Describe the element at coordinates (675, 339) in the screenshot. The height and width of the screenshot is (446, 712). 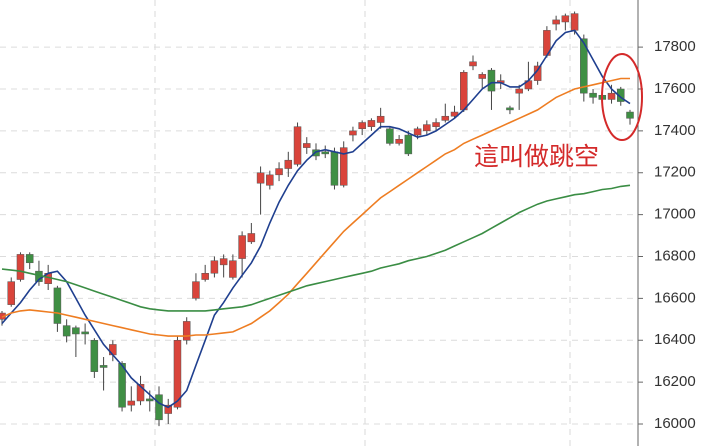
I see `y-tick-label: 16400` at that location.